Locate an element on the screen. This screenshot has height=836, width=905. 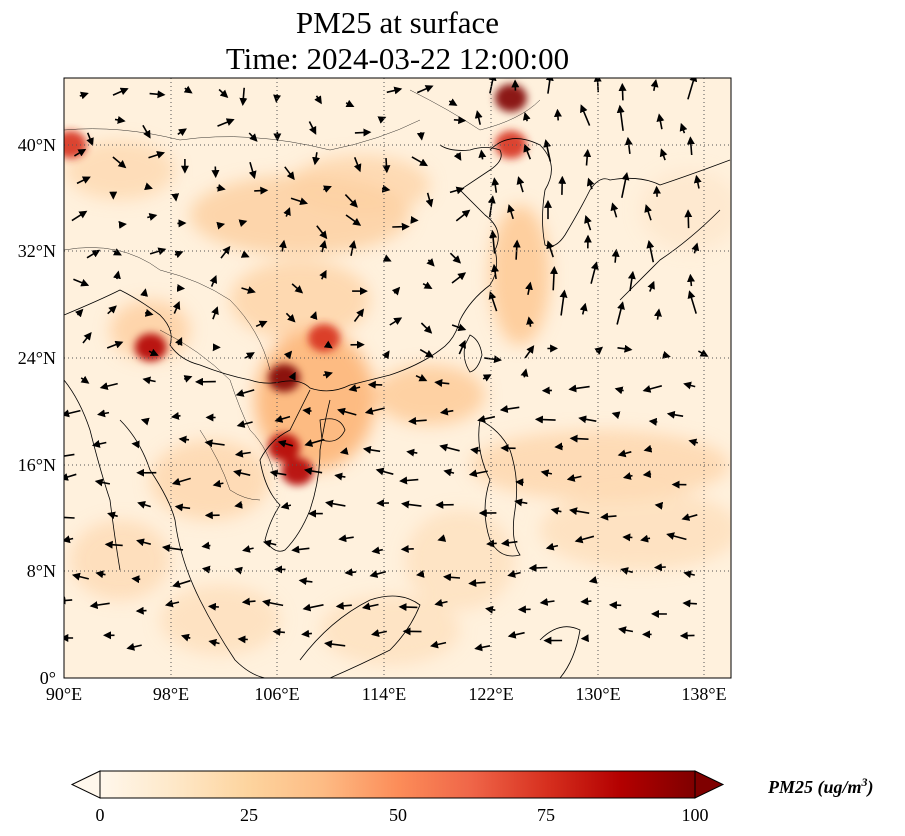
coastline-malay is located at coordinates (192, 548).